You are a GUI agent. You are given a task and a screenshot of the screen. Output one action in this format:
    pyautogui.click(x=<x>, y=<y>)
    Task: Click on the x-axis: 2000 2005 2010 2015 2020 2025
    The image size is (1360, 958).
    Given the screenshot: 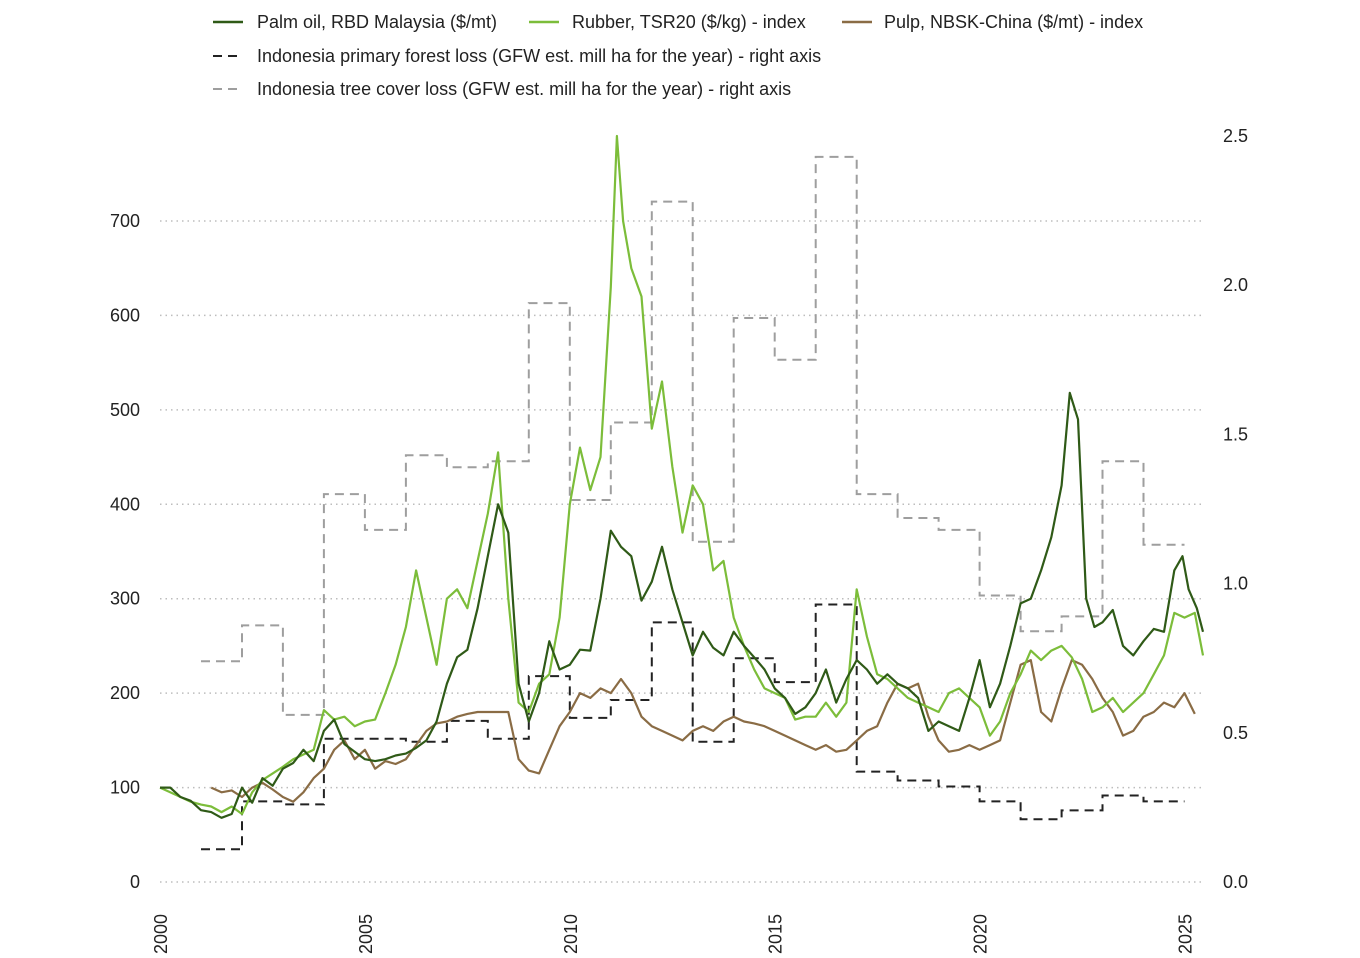 What is the action you would take?
    pyautogui.click(x=673, y=934)
    